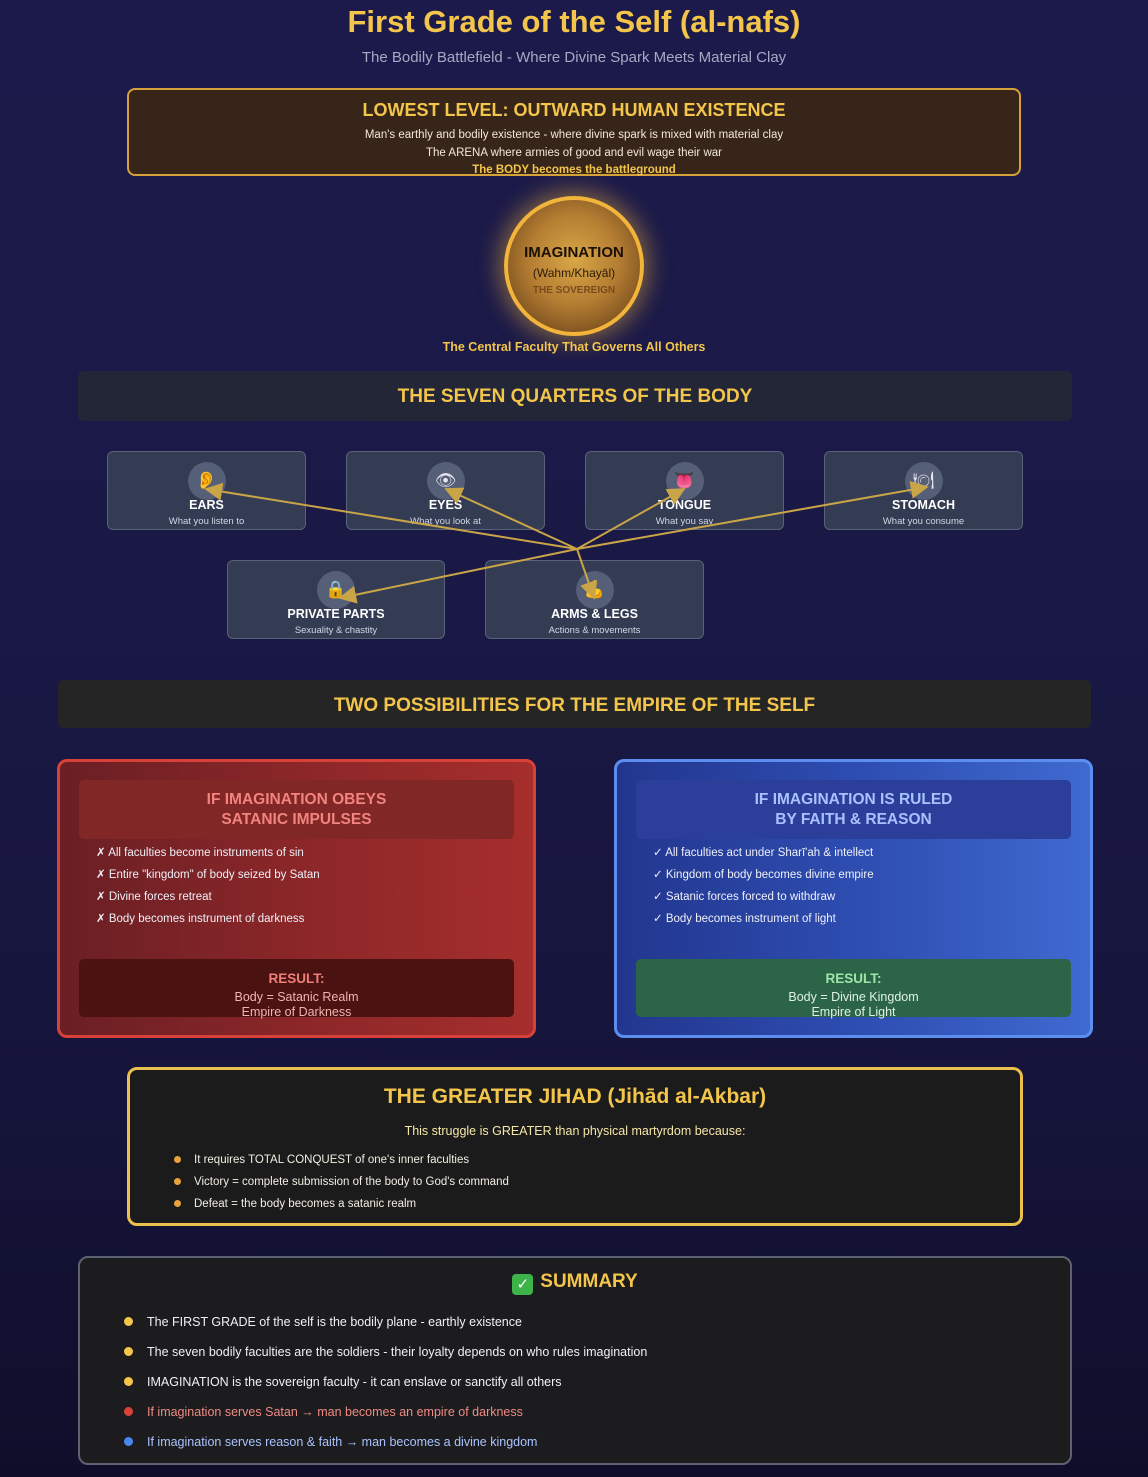 This screenshot has width=1148, height=1477. I want to click on quarter-private-parts: 🔒 PRIVATE PARTS Sexuality & chastity, so click(336, 599).